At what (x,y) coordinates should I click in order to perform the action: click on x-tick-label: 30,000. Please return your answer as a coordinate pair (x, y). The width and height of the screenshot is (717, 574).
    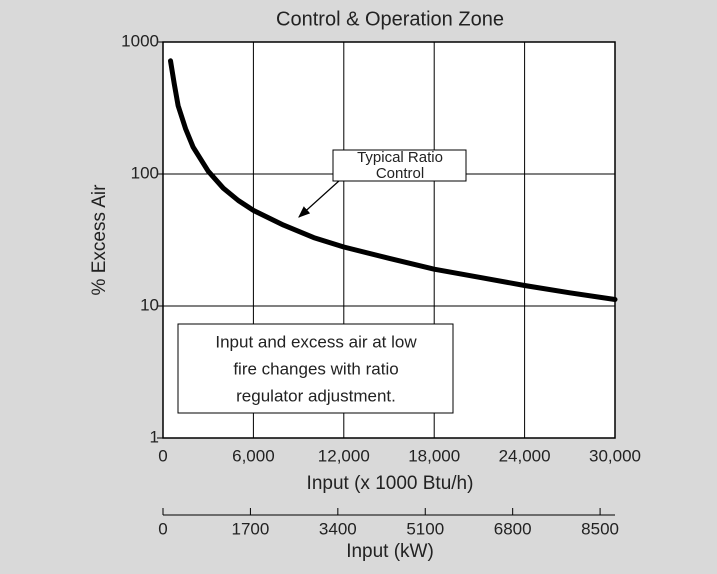
    Looking at the image, I should click on (615, 455).